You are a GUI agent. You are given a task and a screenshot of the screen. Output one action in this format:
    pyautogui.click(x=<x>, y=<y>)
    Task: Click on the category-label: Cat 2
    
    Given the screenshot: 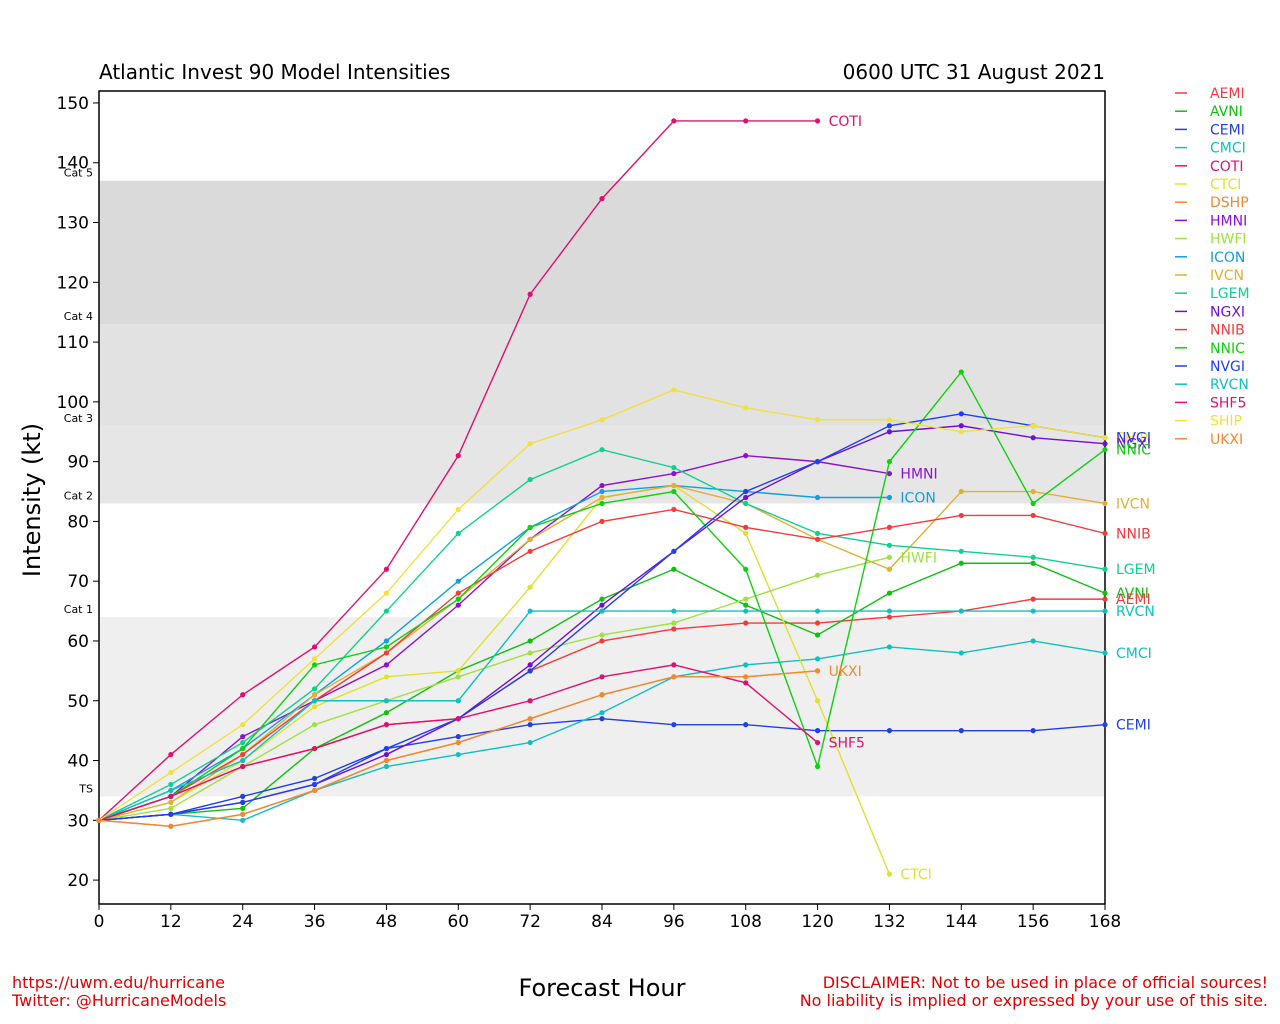 What is the action you would take?
    pyautogui.click(x=78, y=495)
    